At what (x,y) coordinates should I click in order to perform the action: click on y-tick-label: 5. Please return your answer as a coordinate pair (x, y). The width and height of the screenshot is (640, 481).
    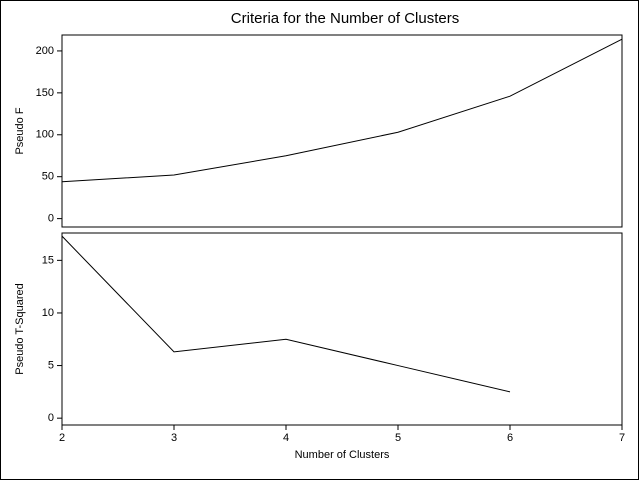
    Looking at the image, I should click on (51, 365).